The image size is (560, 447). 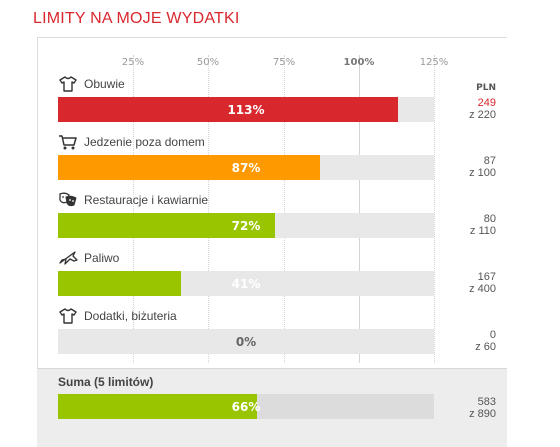 I want to click on limit-percent: 113%, so click(x=246, y=109).